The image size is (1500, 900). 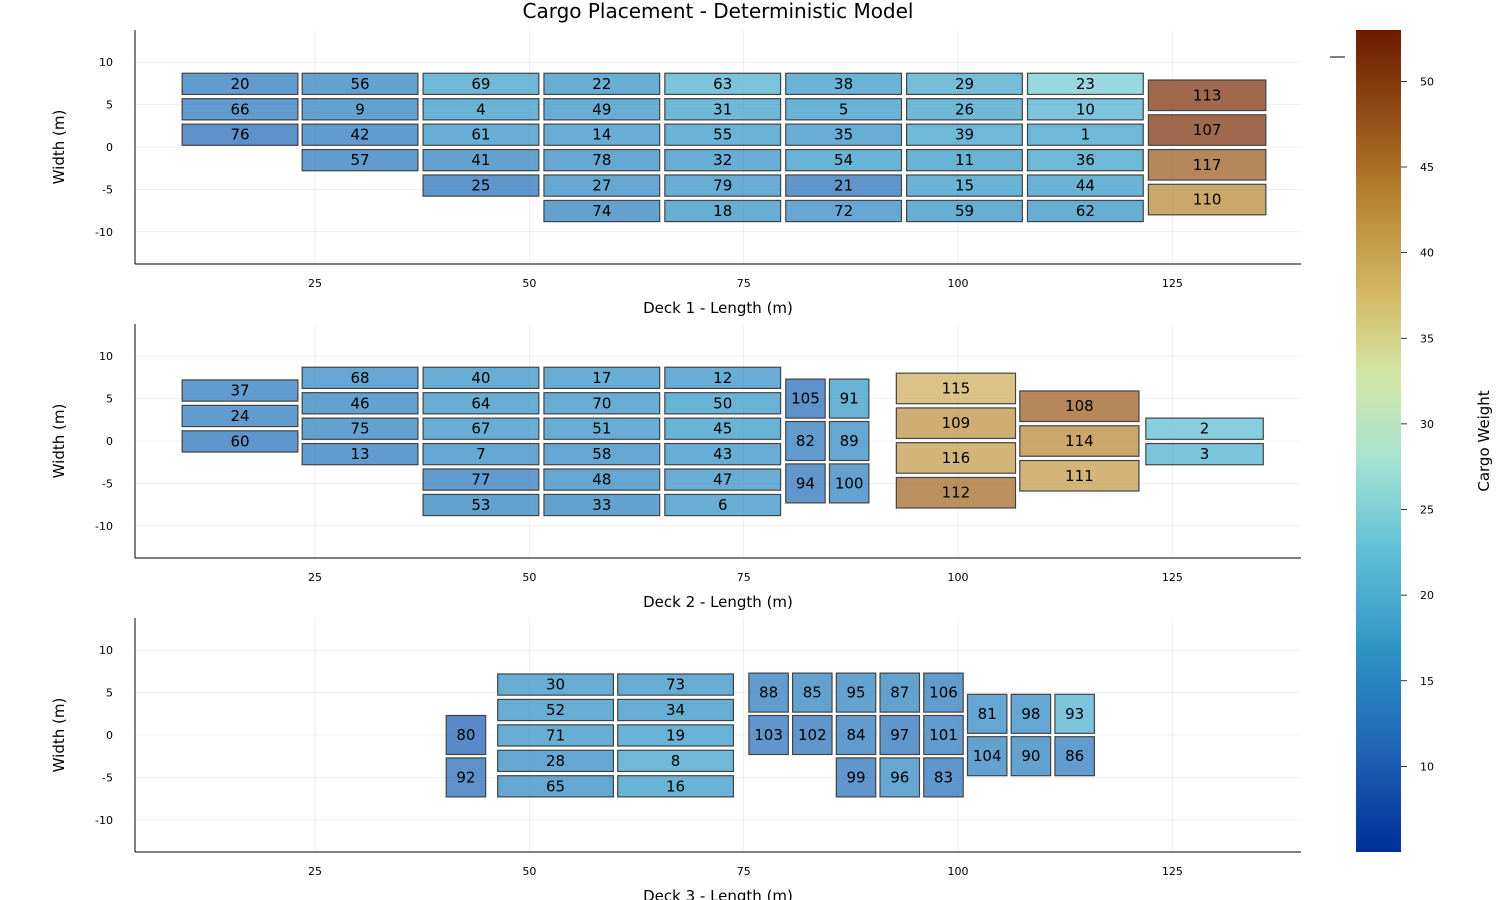 What do you see at coordinates (1079, 476) in the screenshot?
I see `cargo-label-111: 111` at bounding box center [1079, 476].